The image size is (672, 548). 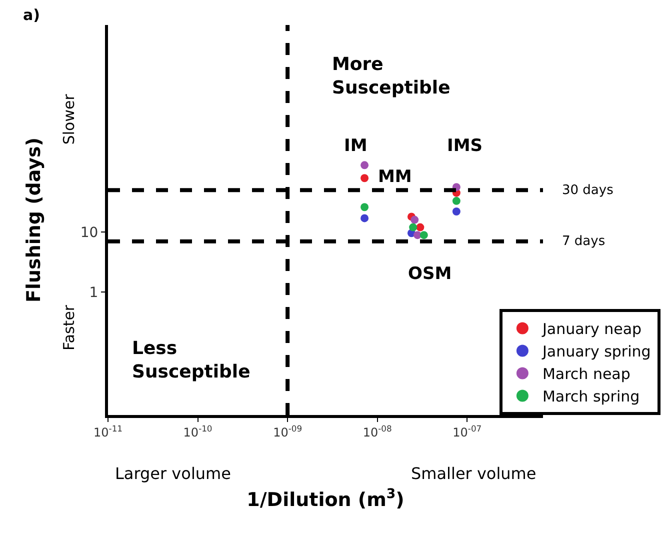 I want to click on legend-label: January spring, so click(x=596, y=351).